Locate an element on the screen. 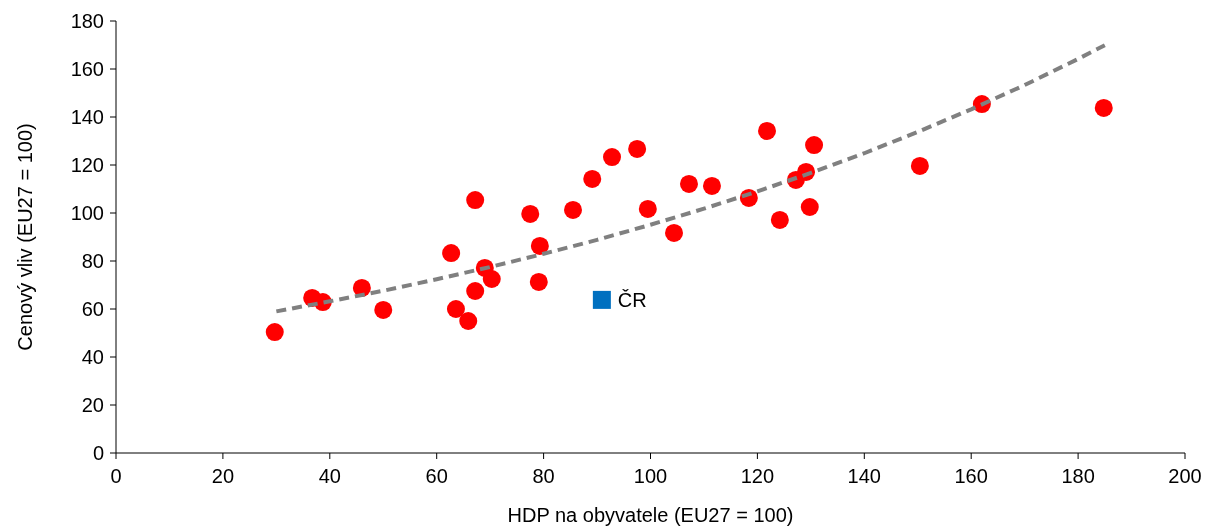  y-tick-label: 140 is located at coordinates (87, 117).